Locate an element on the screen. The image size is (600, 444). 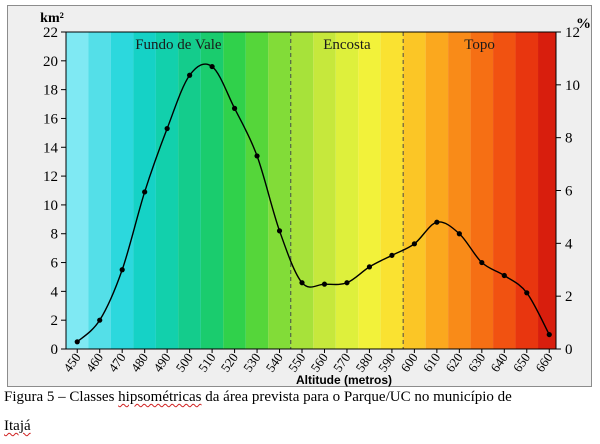
y-left-tick-label: 0 is located at coordinates (55, 350).